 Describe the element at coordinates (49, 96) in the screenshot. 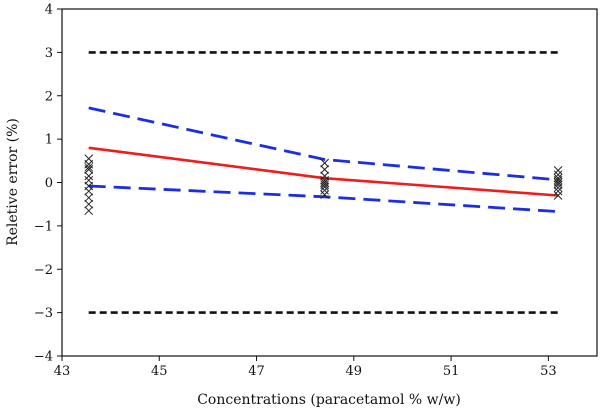

I see `y-tick-label: 2` at that location.